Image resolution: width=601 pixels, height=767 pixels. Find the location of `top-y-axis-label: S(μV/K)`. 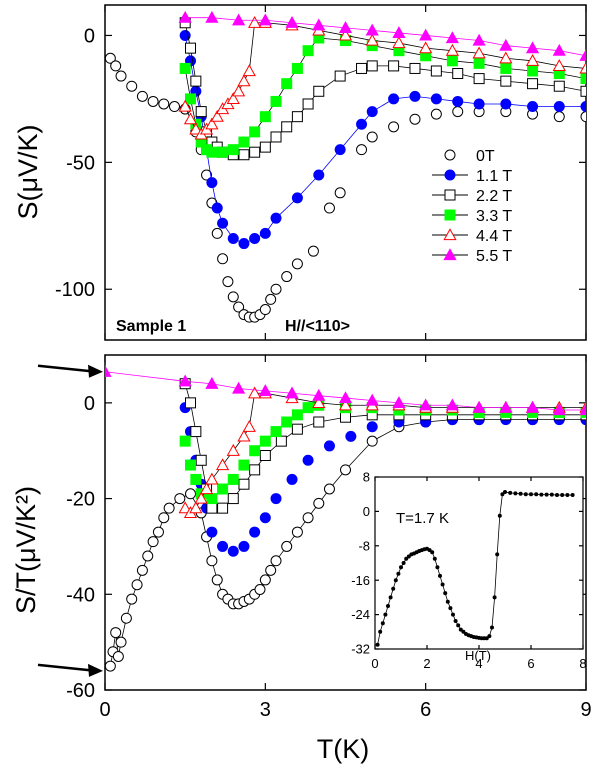

top-y-axis-label: S(μV/K) is located at coordinates (28, 171).